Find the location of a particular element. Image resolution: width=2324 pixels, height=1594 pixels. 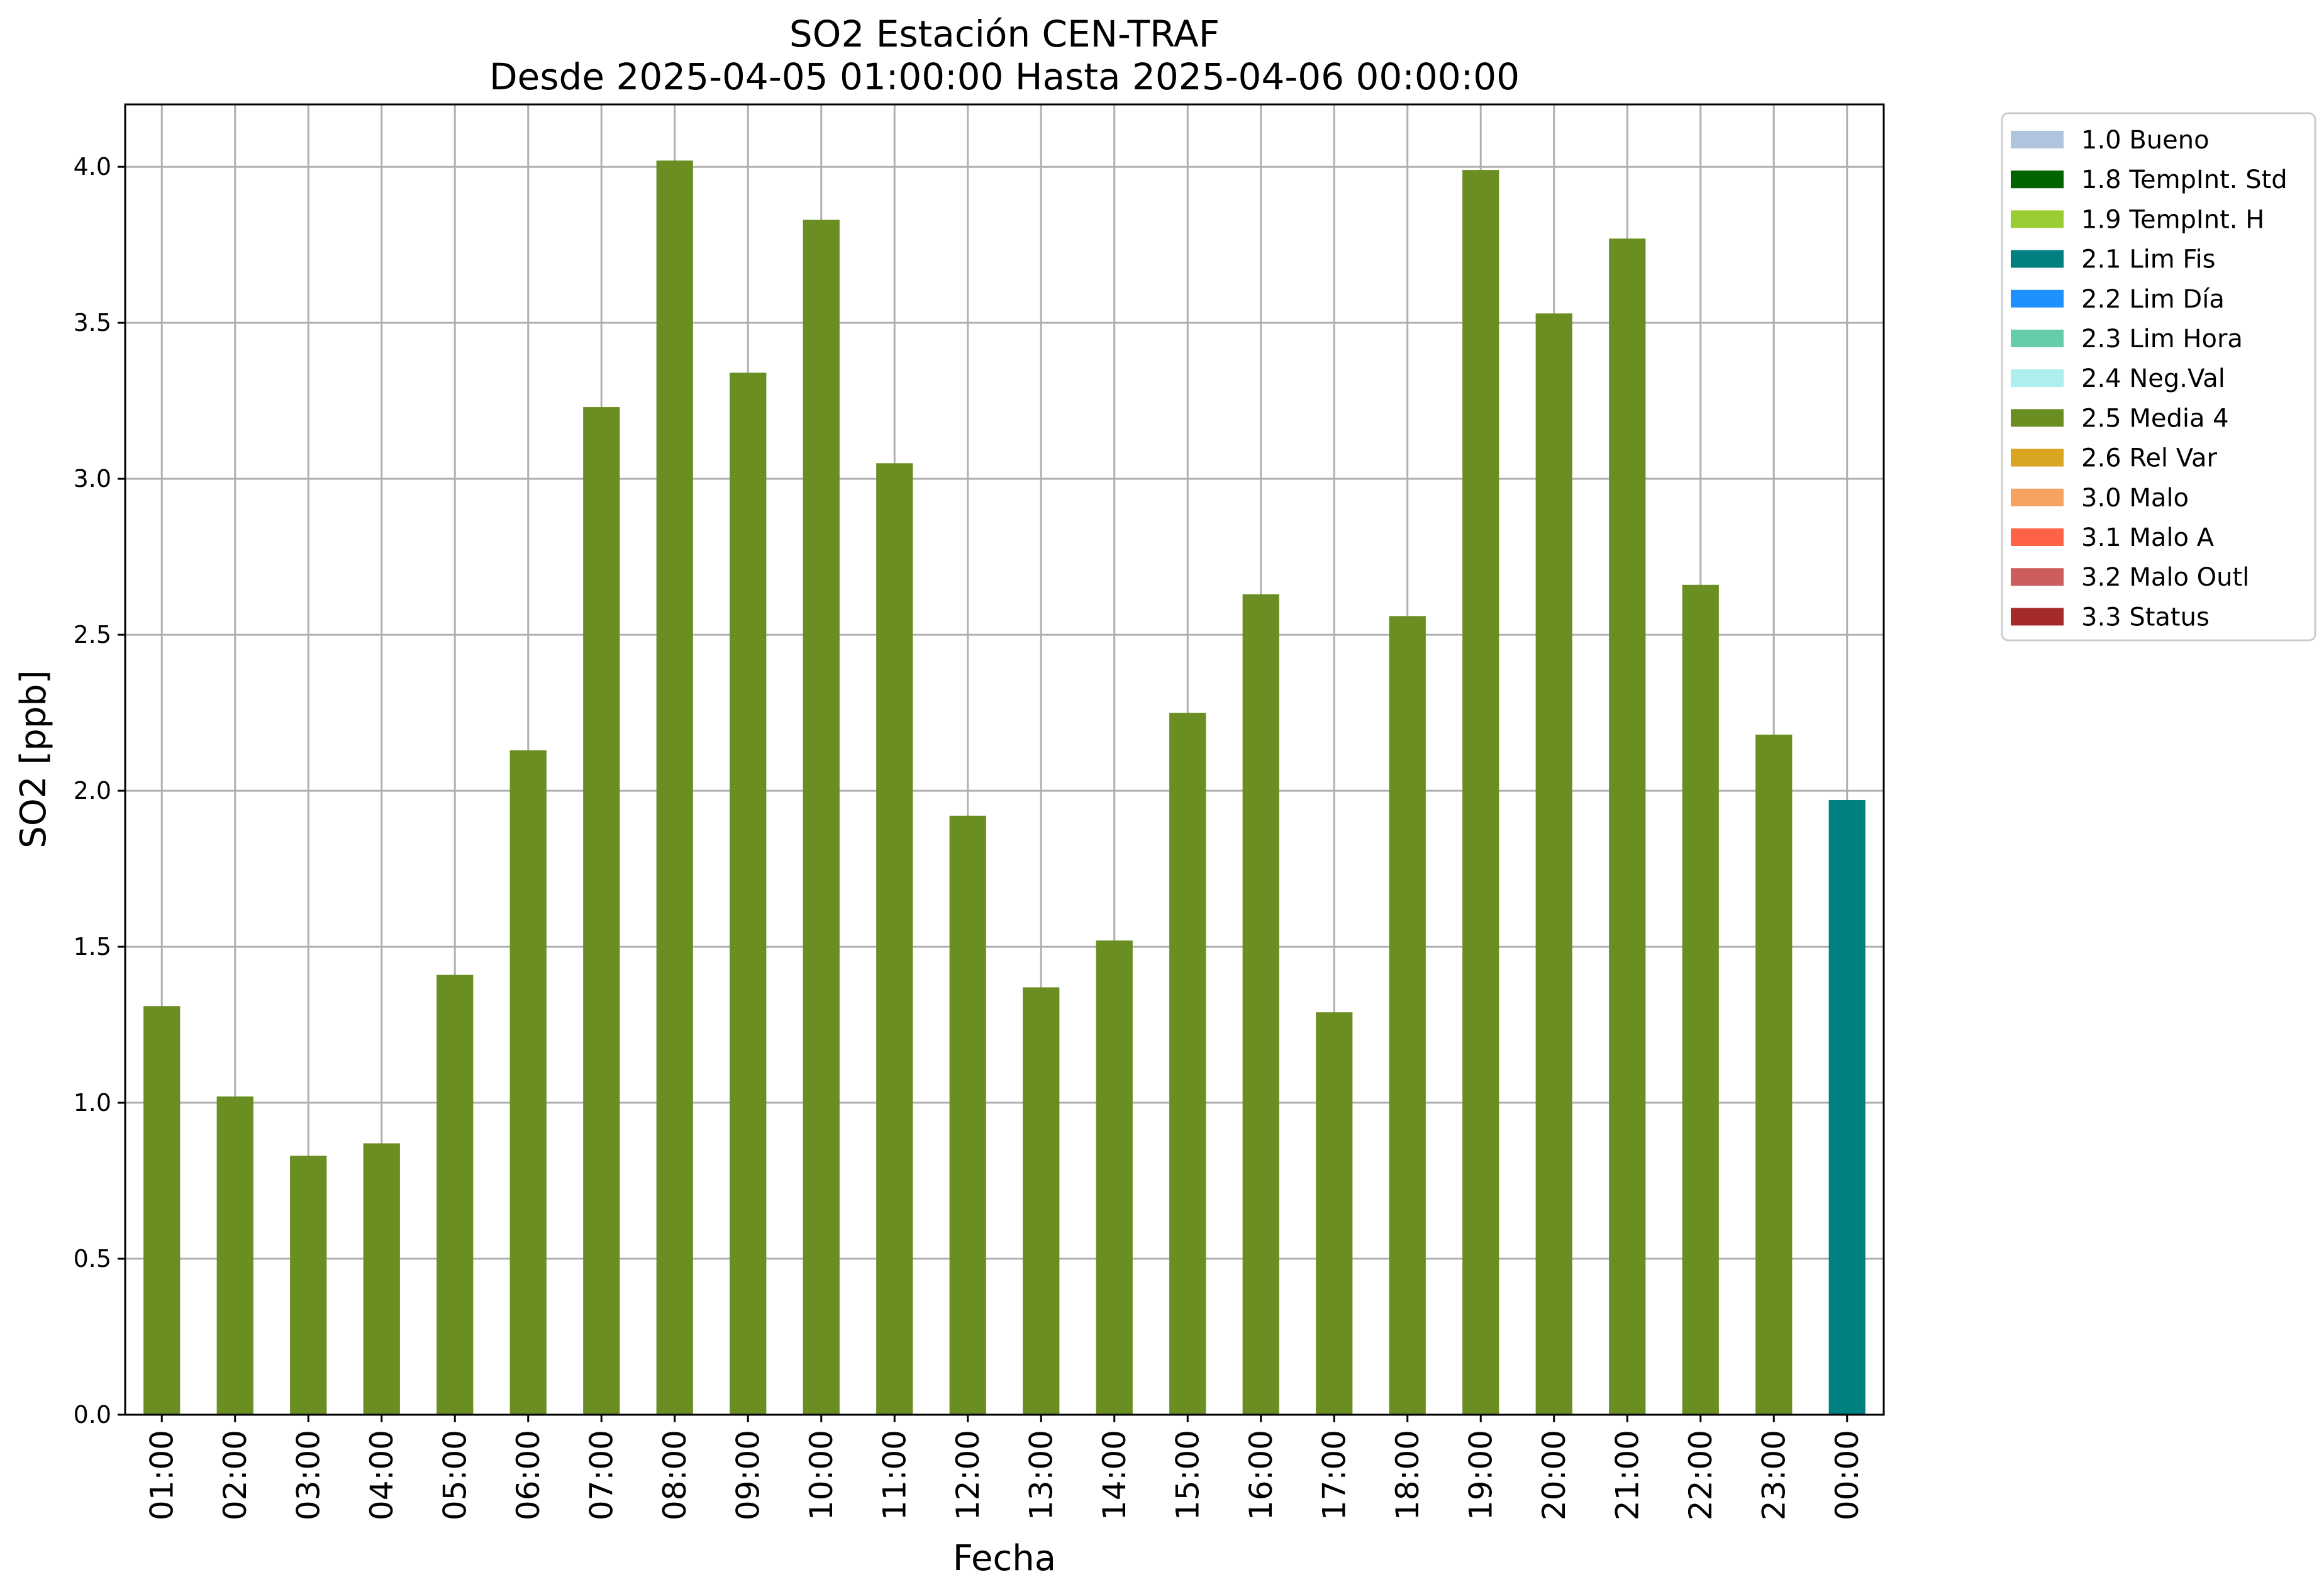

x-tick-label: 17:00 is located at coordinates (1334, 1475).